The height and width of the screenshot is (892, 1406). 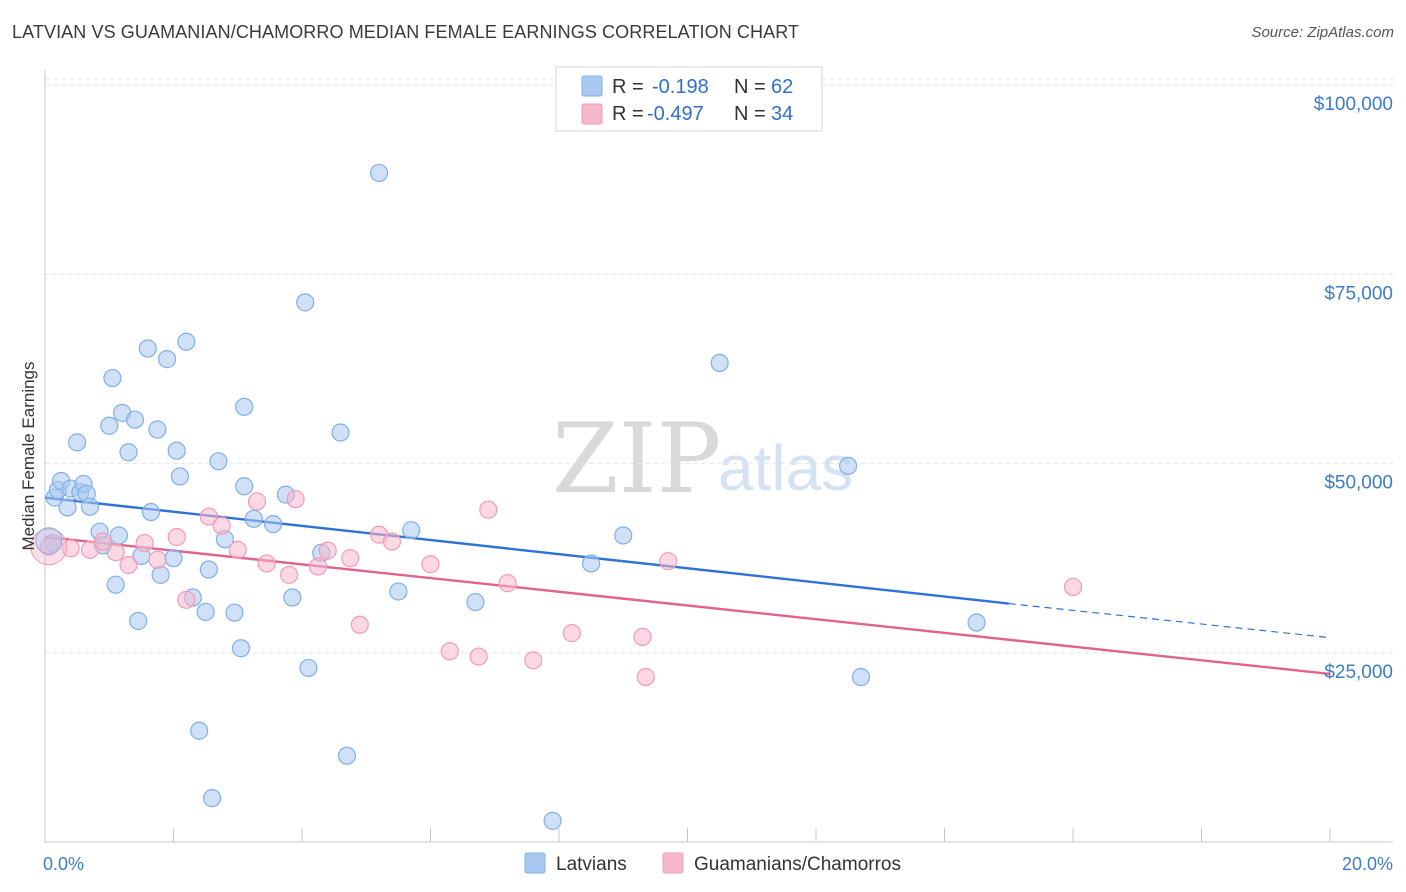 What do you see at coordinates (797, 864) in the screenshot?
I see `legend-guamanians-label: Guamanians/Chamorros` at bounding box center [797, 864].